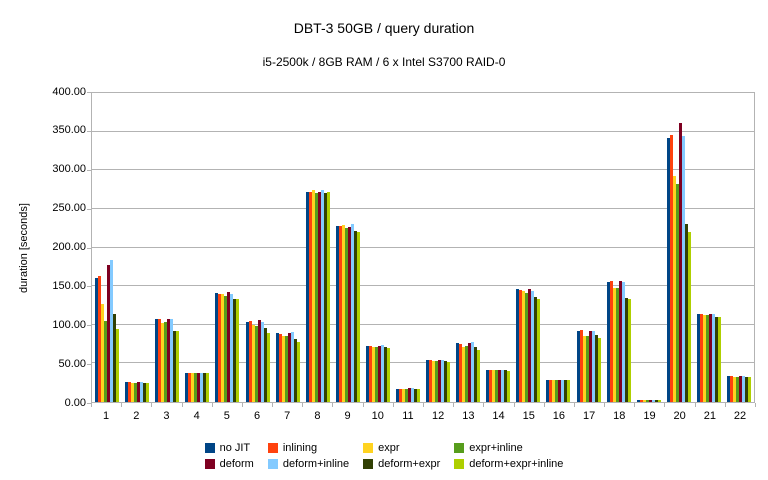 The width and height of the screenshot is (768, 480). I want to click on legend-item: inlining, so click(292, 448).